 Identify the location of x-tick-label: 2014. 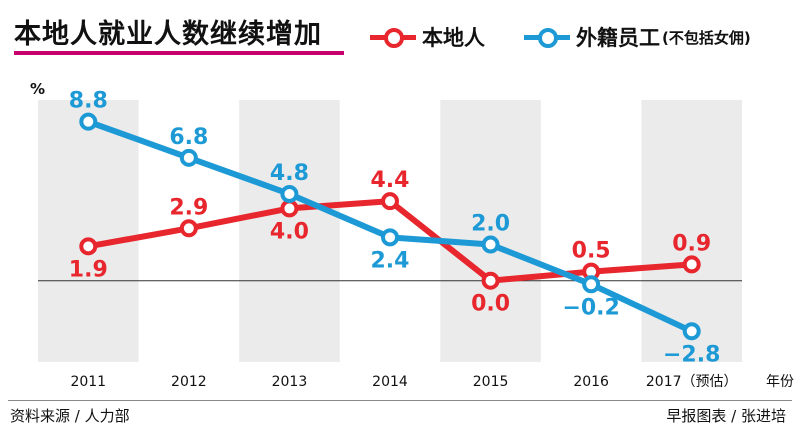
(390, 382).